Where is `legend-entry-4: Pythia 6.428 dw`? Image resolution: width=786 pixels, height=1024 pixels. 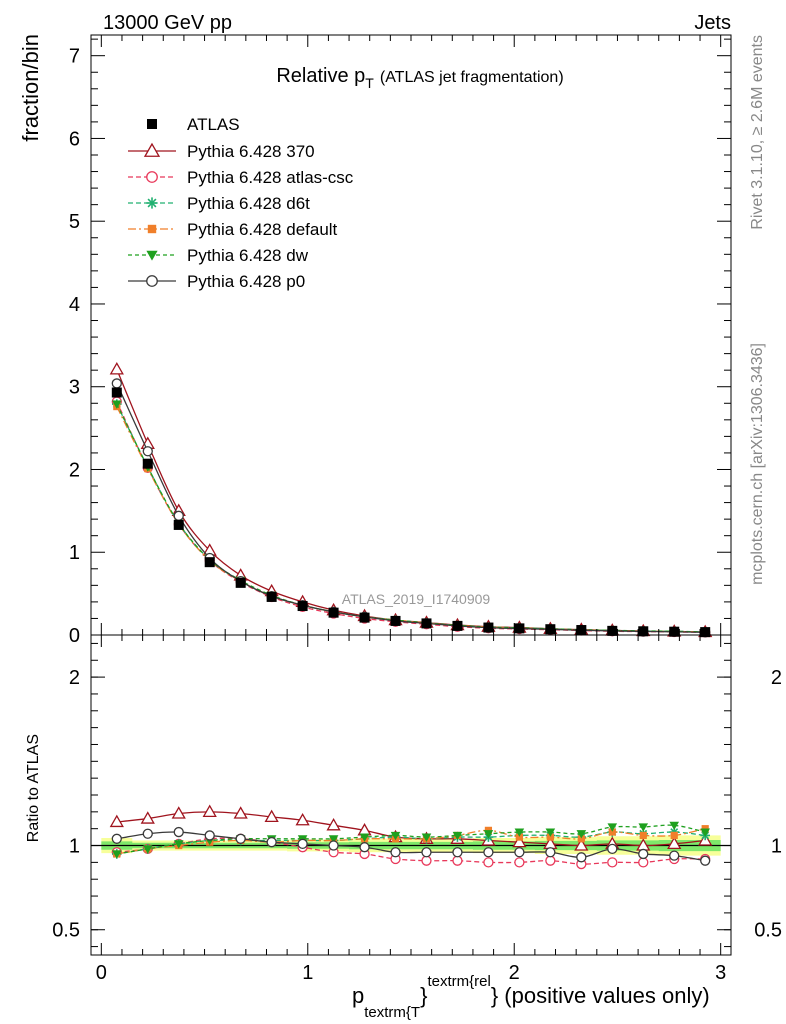 legend-entry-4: Pythia 6.428 dw is located at coordinates (218, 255).